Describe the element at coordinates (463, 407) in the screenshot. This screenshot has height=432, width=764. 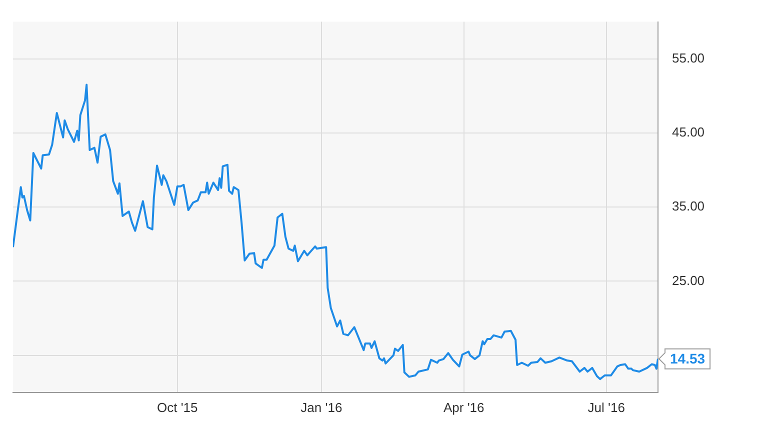
I see `x-tick-label: Apr '16` at that location.